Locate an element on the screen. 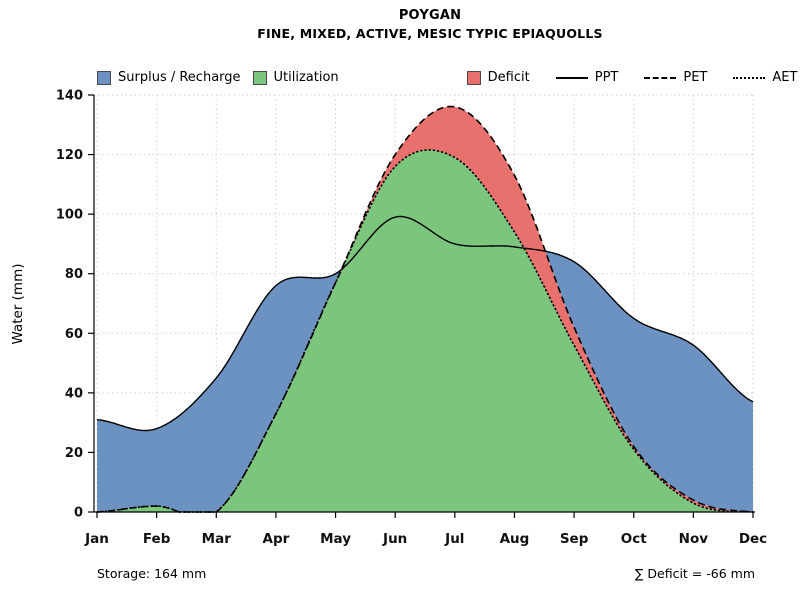 The width and height of the screenshot is (800, 600). x-tick-label: Apr is located at coordinates (276, 539).